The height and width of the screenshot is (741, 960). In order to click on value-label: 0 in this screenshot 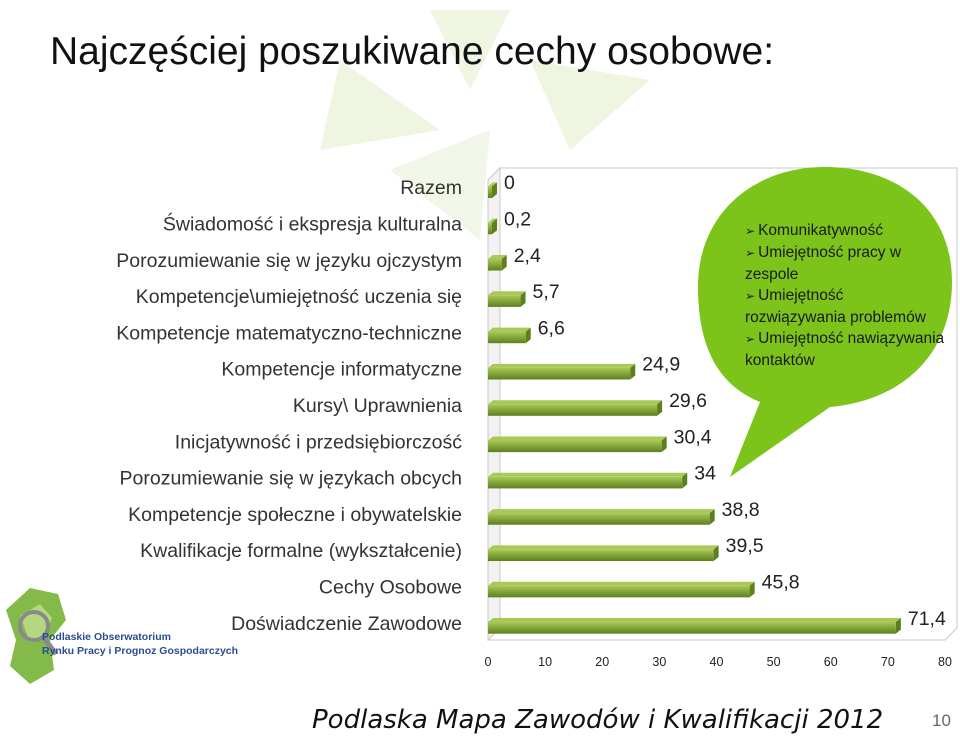, I will do `click(509, 183)`.